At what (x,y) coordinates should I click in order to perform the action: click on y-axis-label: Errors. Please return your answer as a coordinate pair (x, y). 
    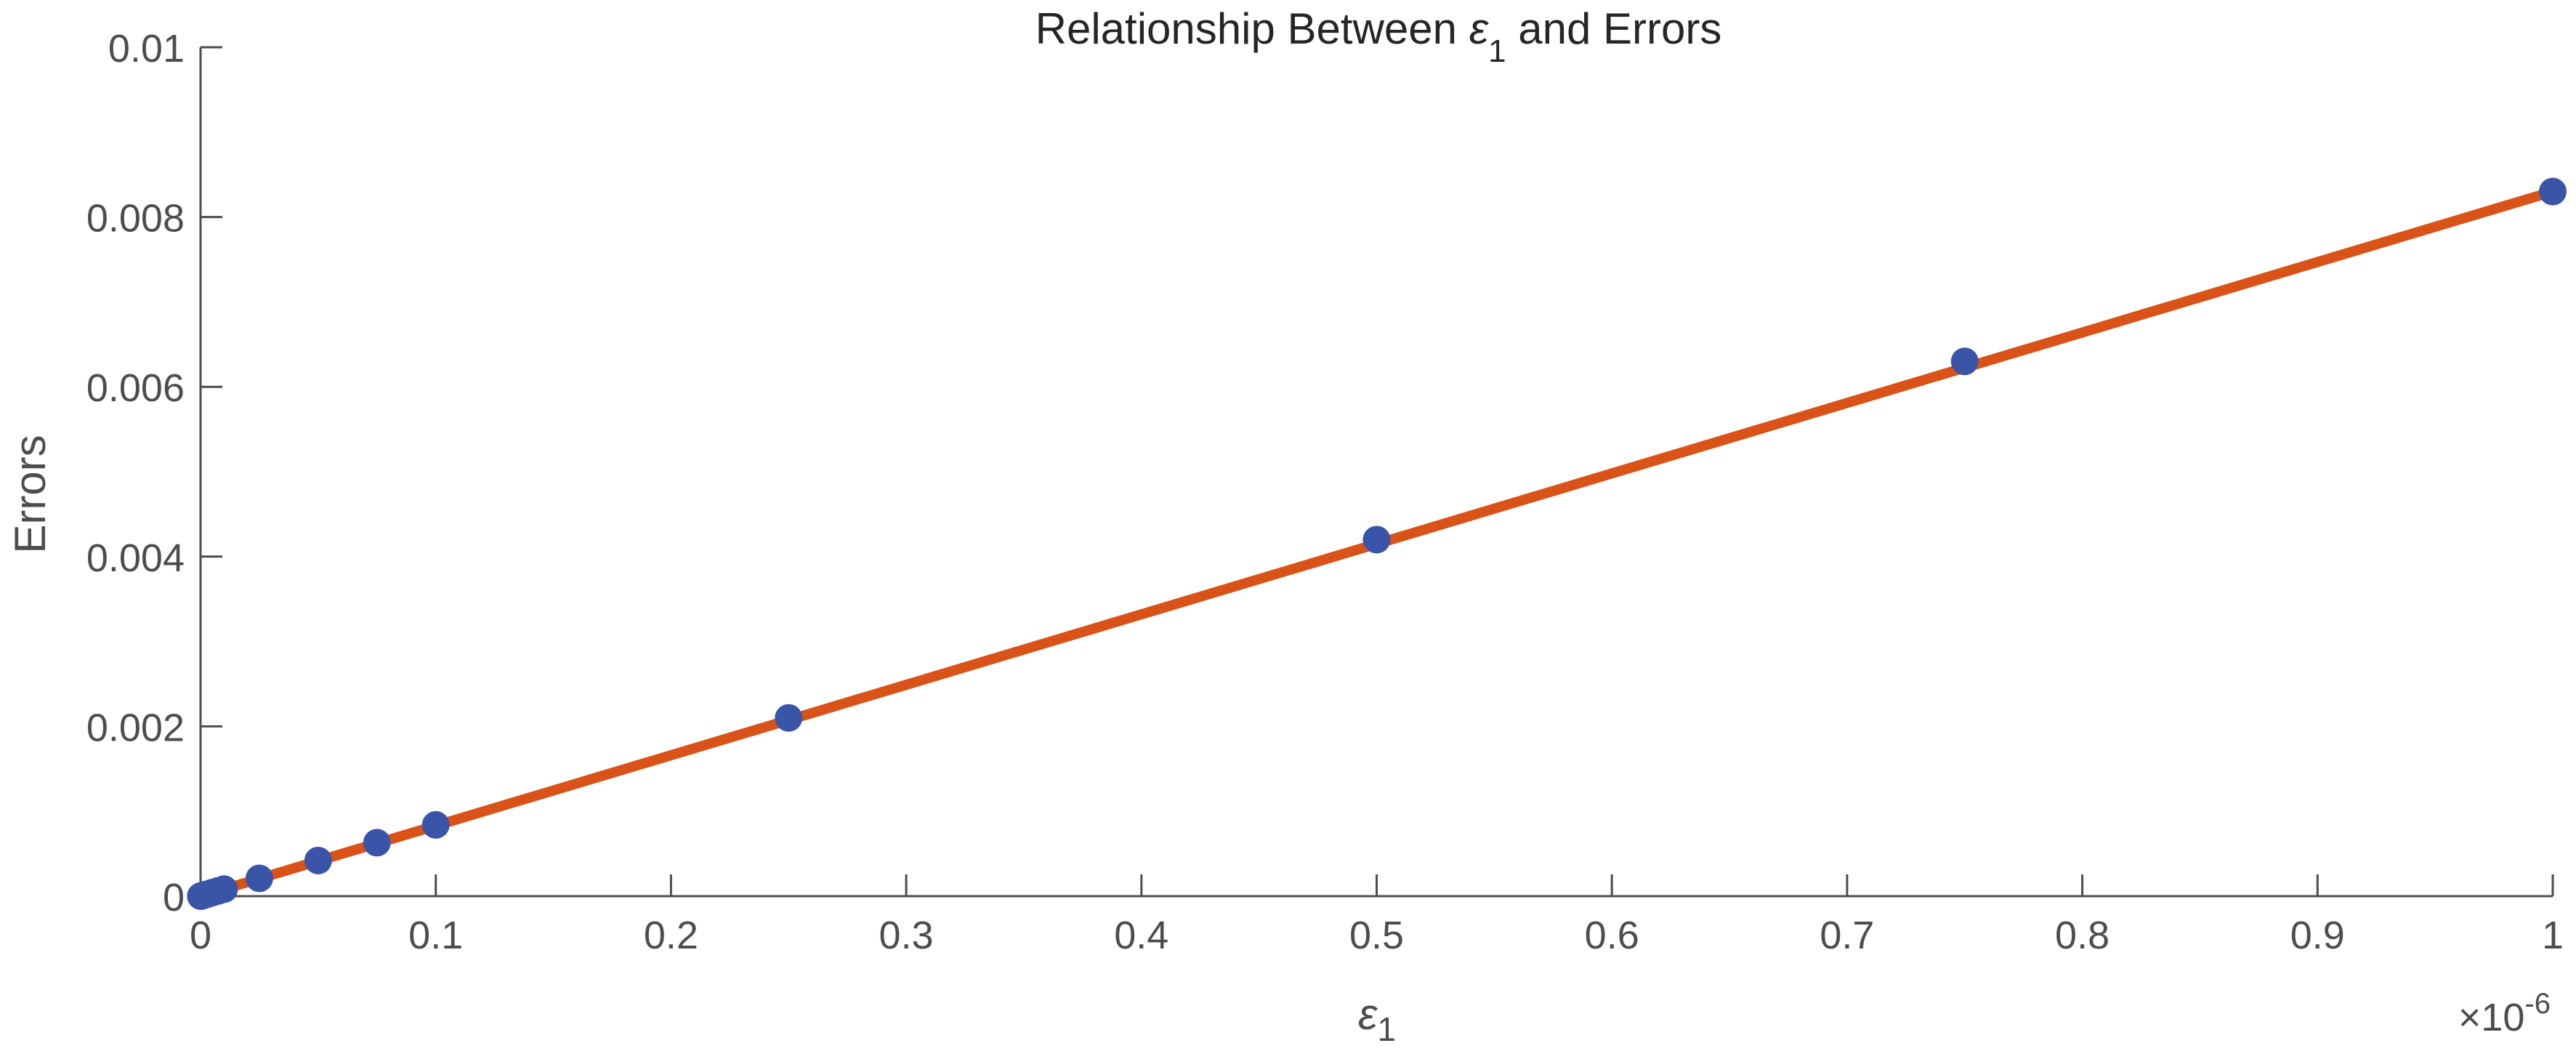
    Looking at the image, I should click on (30, 494).